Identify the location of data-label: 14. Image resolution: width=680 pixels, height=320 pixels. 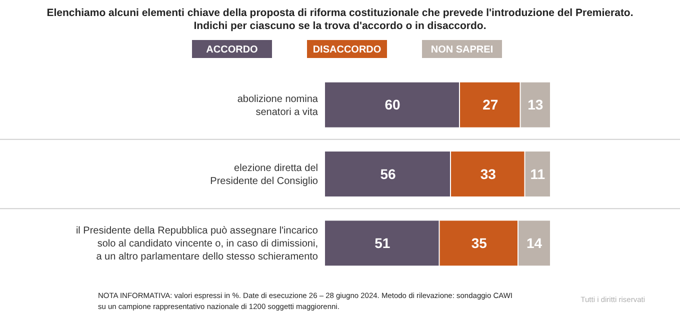
(534, 243).